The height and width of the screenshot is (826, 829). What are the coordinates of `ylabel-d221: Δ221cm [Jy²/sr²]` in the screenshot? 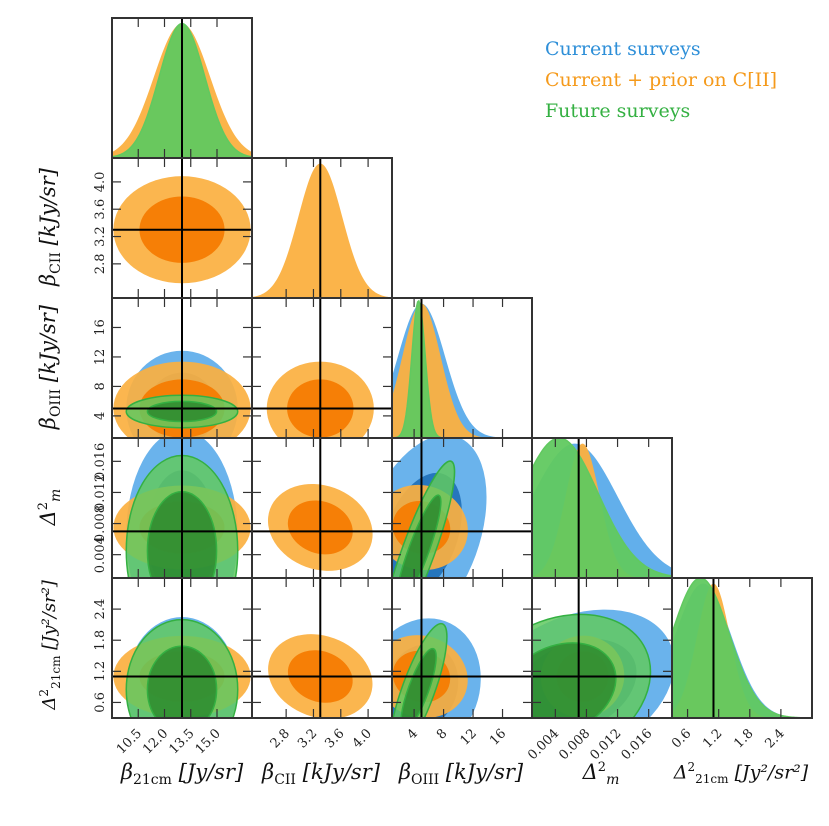 It's located at (50, 645).